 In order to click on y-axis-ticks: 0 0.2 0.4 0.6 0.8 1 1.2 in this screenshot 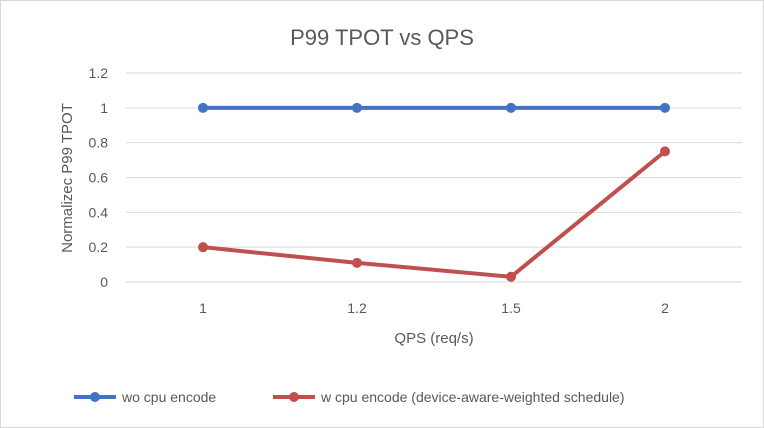, I will do `click(99, 177)`.